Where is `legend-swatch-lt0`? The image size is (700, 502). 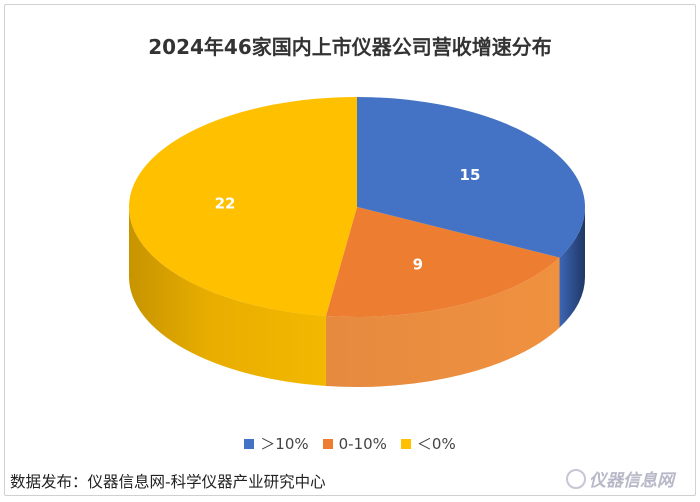 legend-swatch-lt0 is located at coordinates (405, 443).